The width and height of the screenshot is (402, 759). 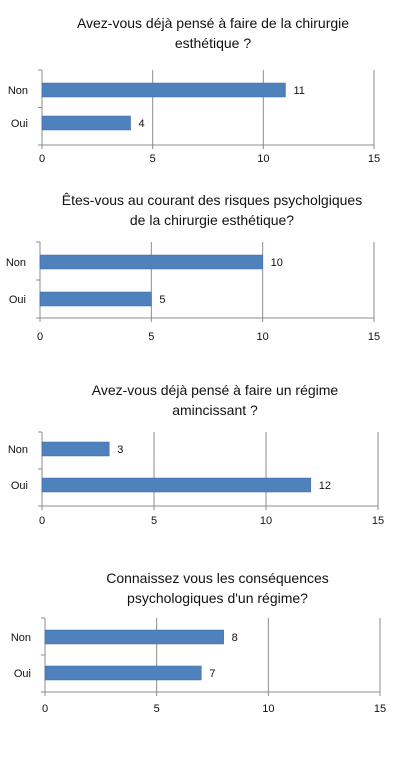 I want to click on data-label: 4, so click(x=142, y=124).